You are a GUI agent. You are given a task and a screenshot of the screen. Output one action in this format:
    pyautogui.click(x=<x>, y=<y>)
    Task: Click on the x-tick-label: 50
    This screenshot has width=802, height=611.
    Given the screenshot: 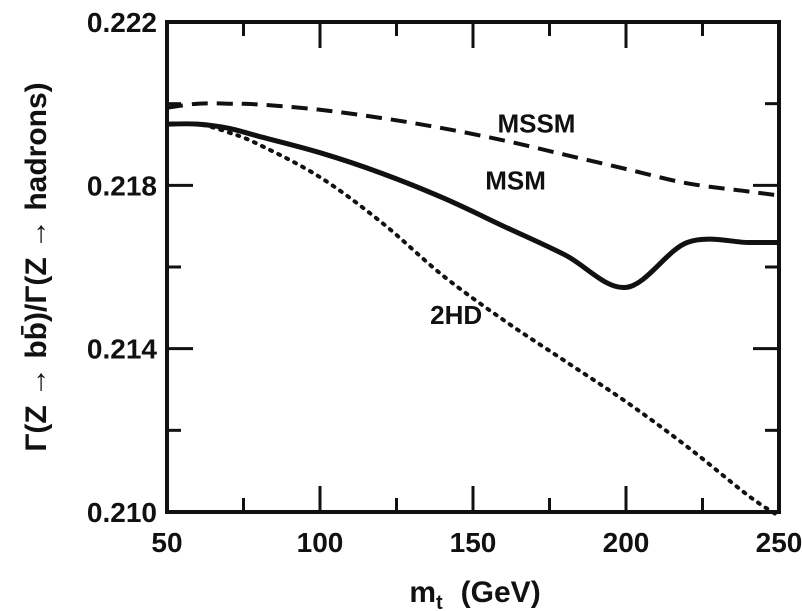 What is the action you would take?
    pyautogui.click(x=166, y=542)
    